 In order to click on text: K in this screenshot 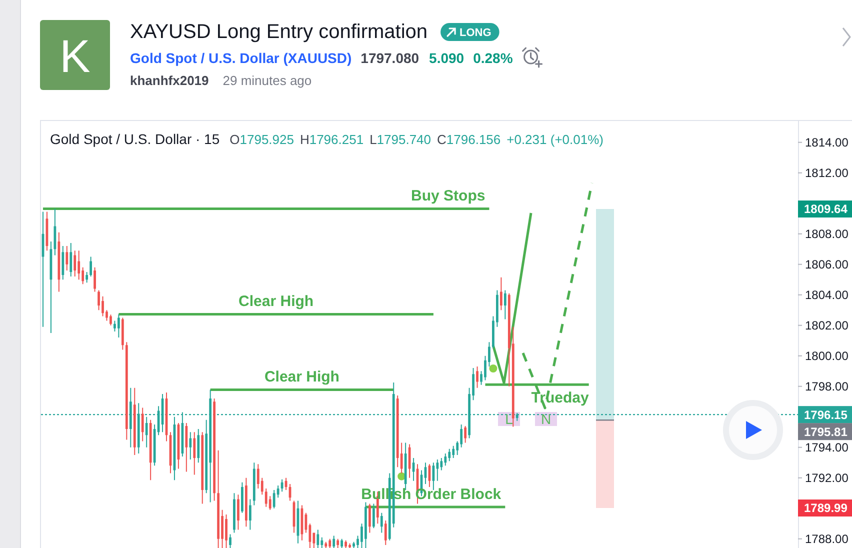, I will do `click(75, 56)`.